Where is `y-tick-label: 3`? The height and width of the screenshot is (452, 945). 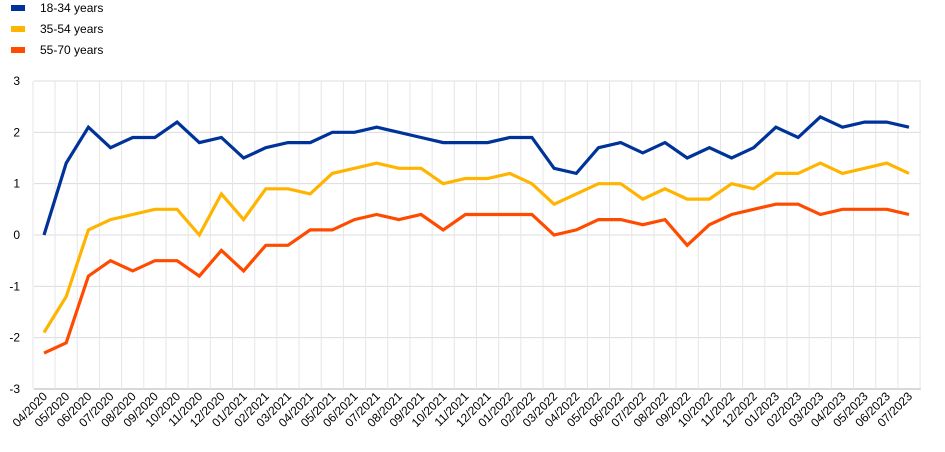
y-tick-label: 3 is located at coordinates (16, 81).